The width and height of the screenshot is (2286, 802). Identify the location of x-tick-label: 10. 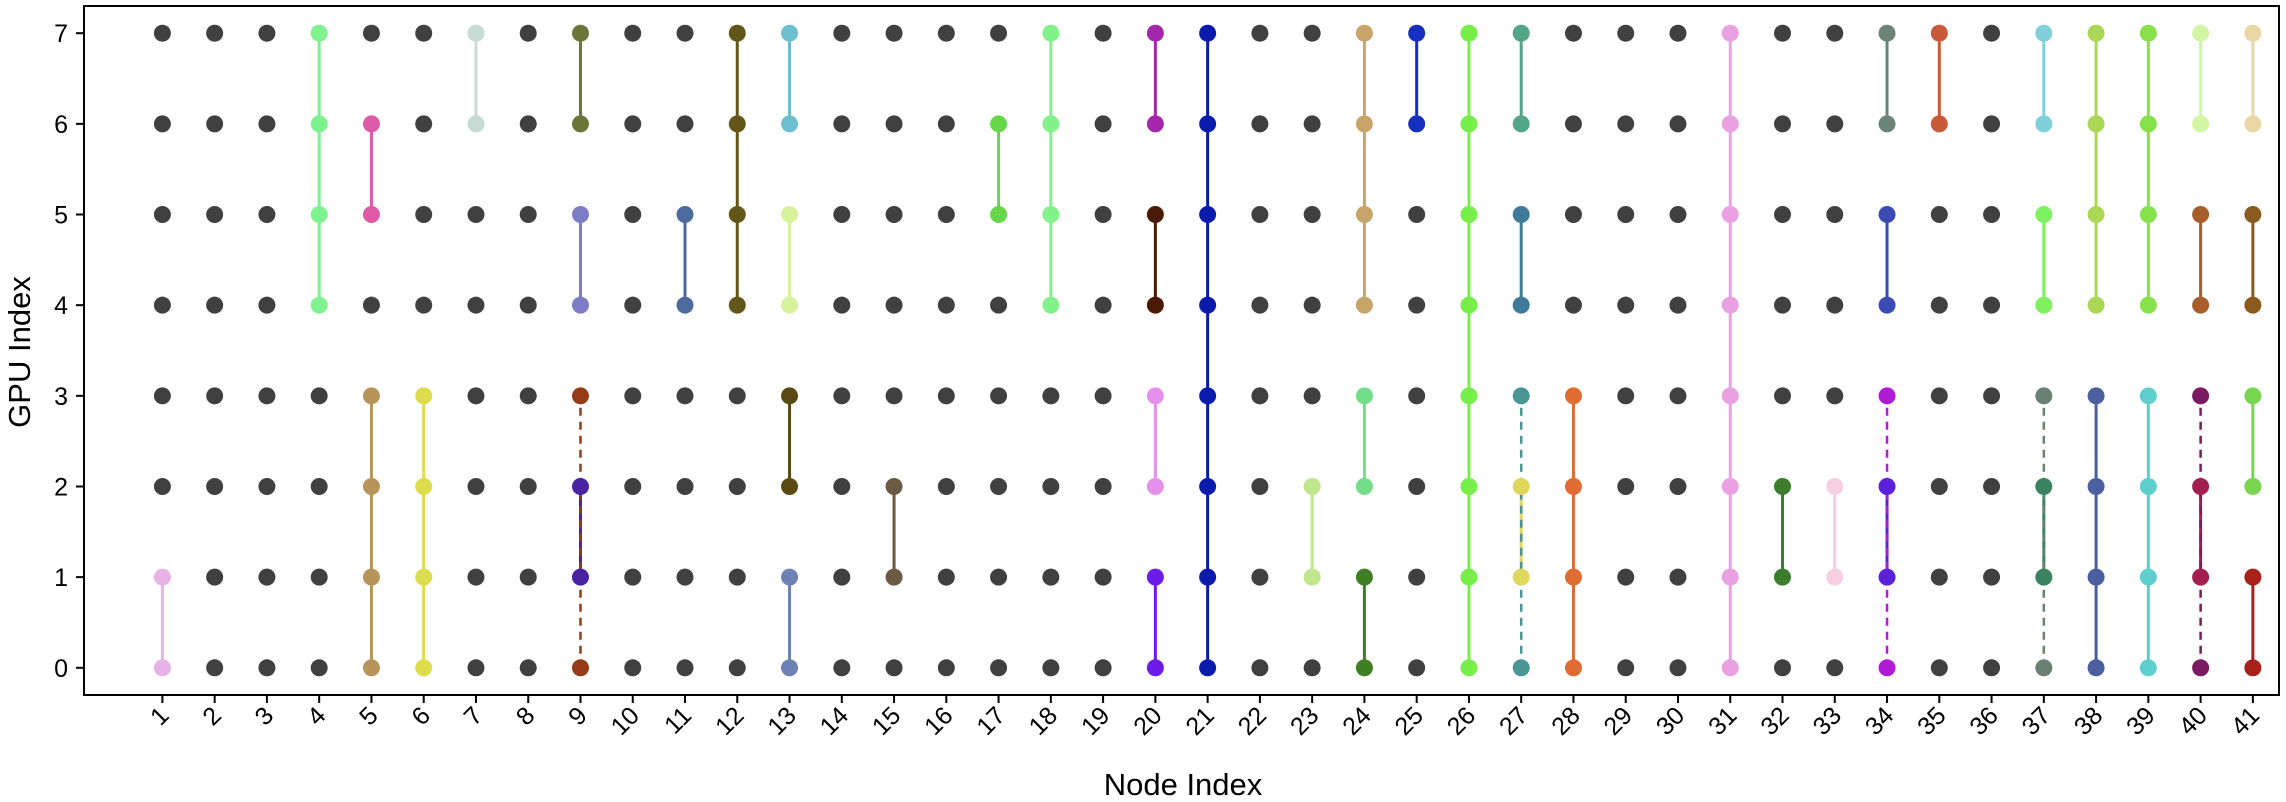
(625, 720).